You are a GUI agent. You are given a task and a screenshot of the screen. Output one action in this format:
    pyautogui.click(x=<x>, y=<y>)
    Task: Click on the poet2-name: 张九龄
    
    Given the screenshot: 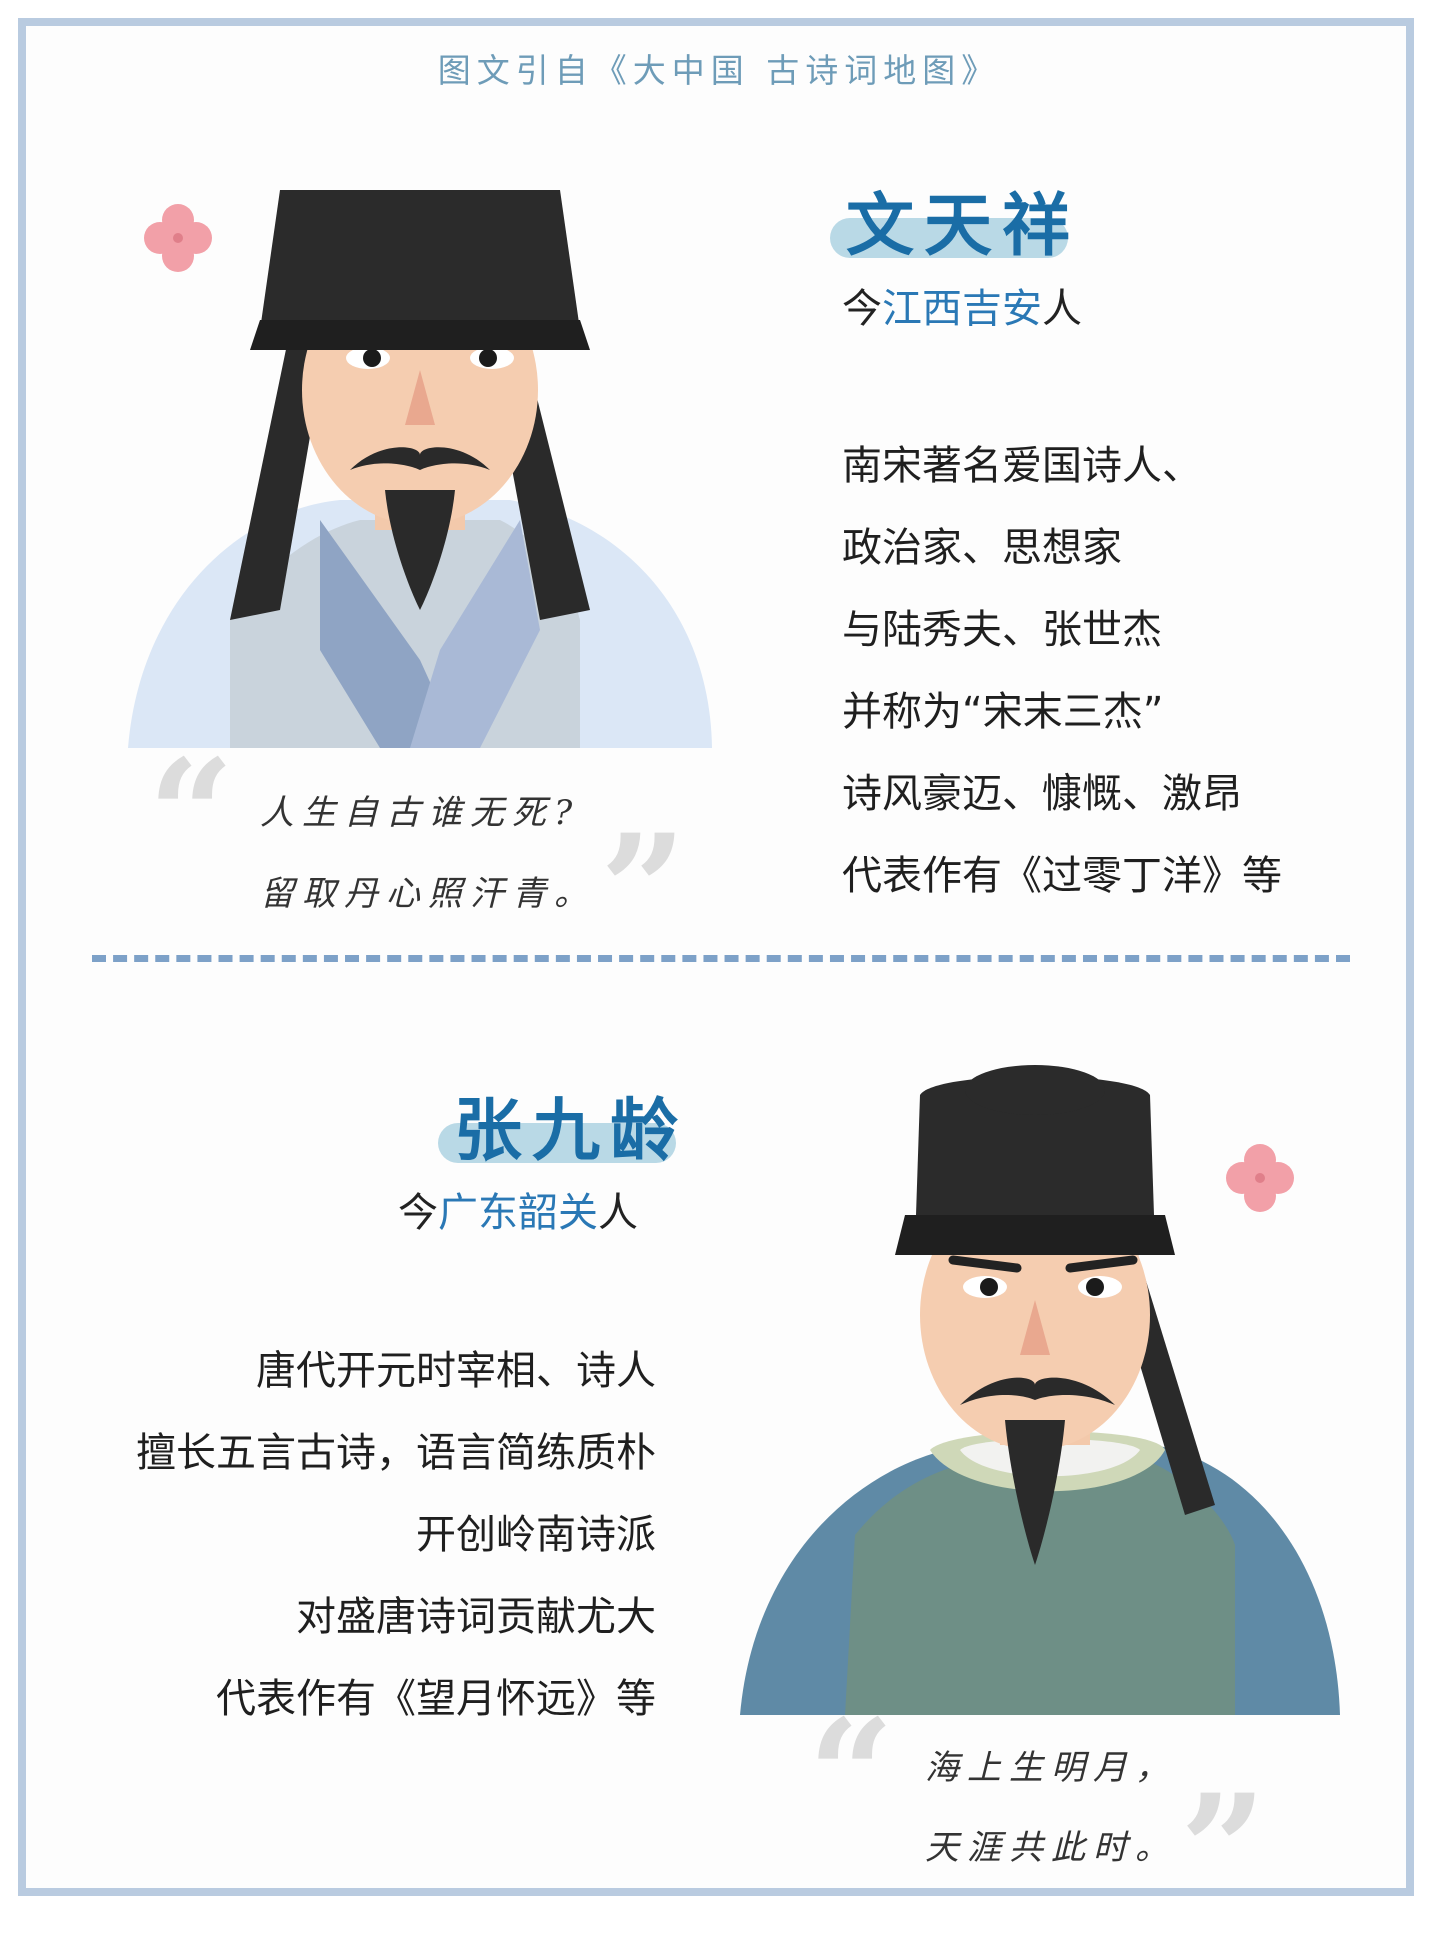 What is the action you would take?
    pyautogui.click(x=571, y=1131)
    